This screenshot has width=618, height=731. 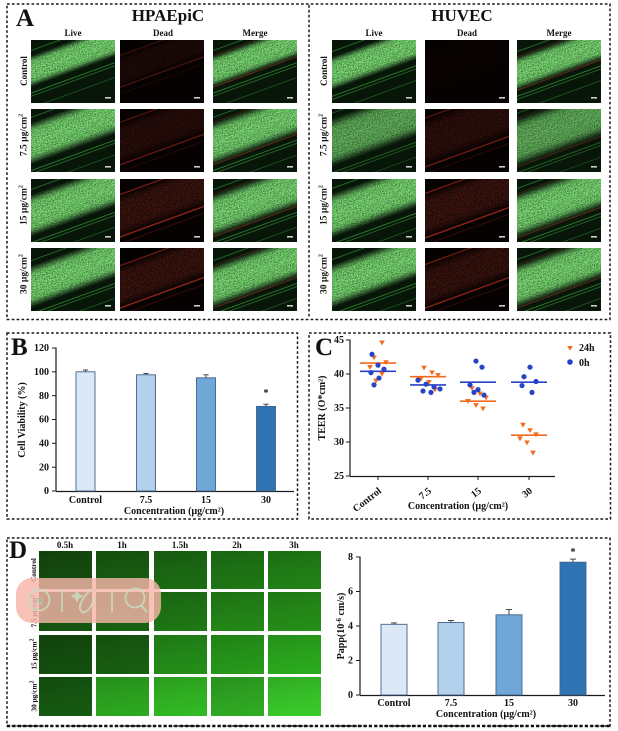 I want to click on svg-text: 0h, so click(x=584, y=363).